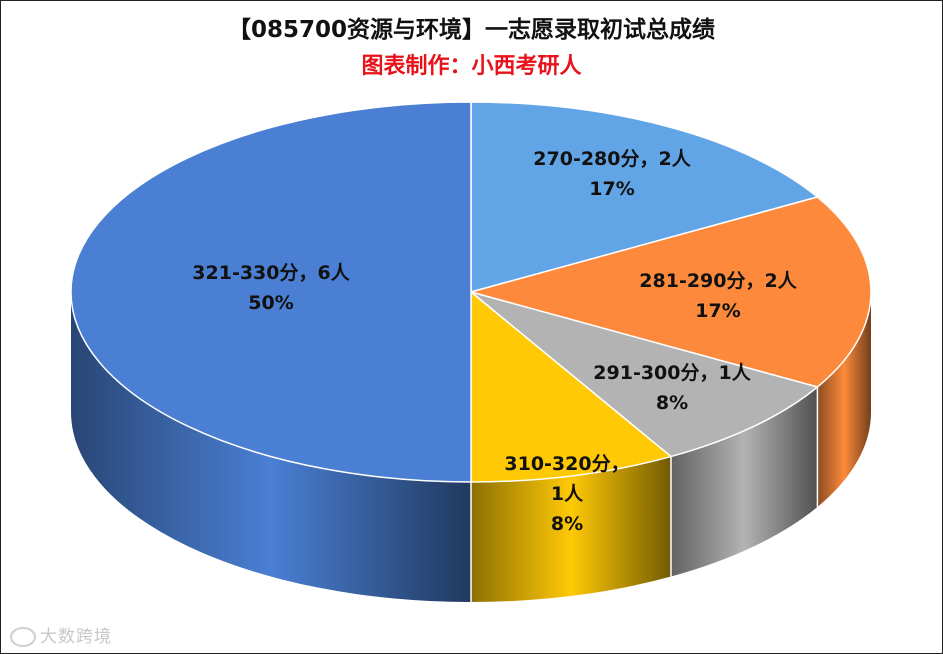 This screenshot has width=943, height=654. Describe the element at coordinates (76, 637) in the screenshot. I see `watermark-text: 大数跨境` at that location.